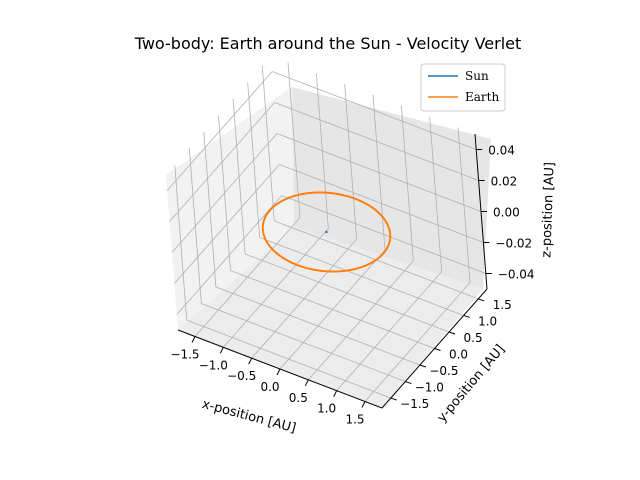  Describe the element at coordinates (184, 355) in the screenshot. I see `x-tick-label-0: −1.5` at that location.